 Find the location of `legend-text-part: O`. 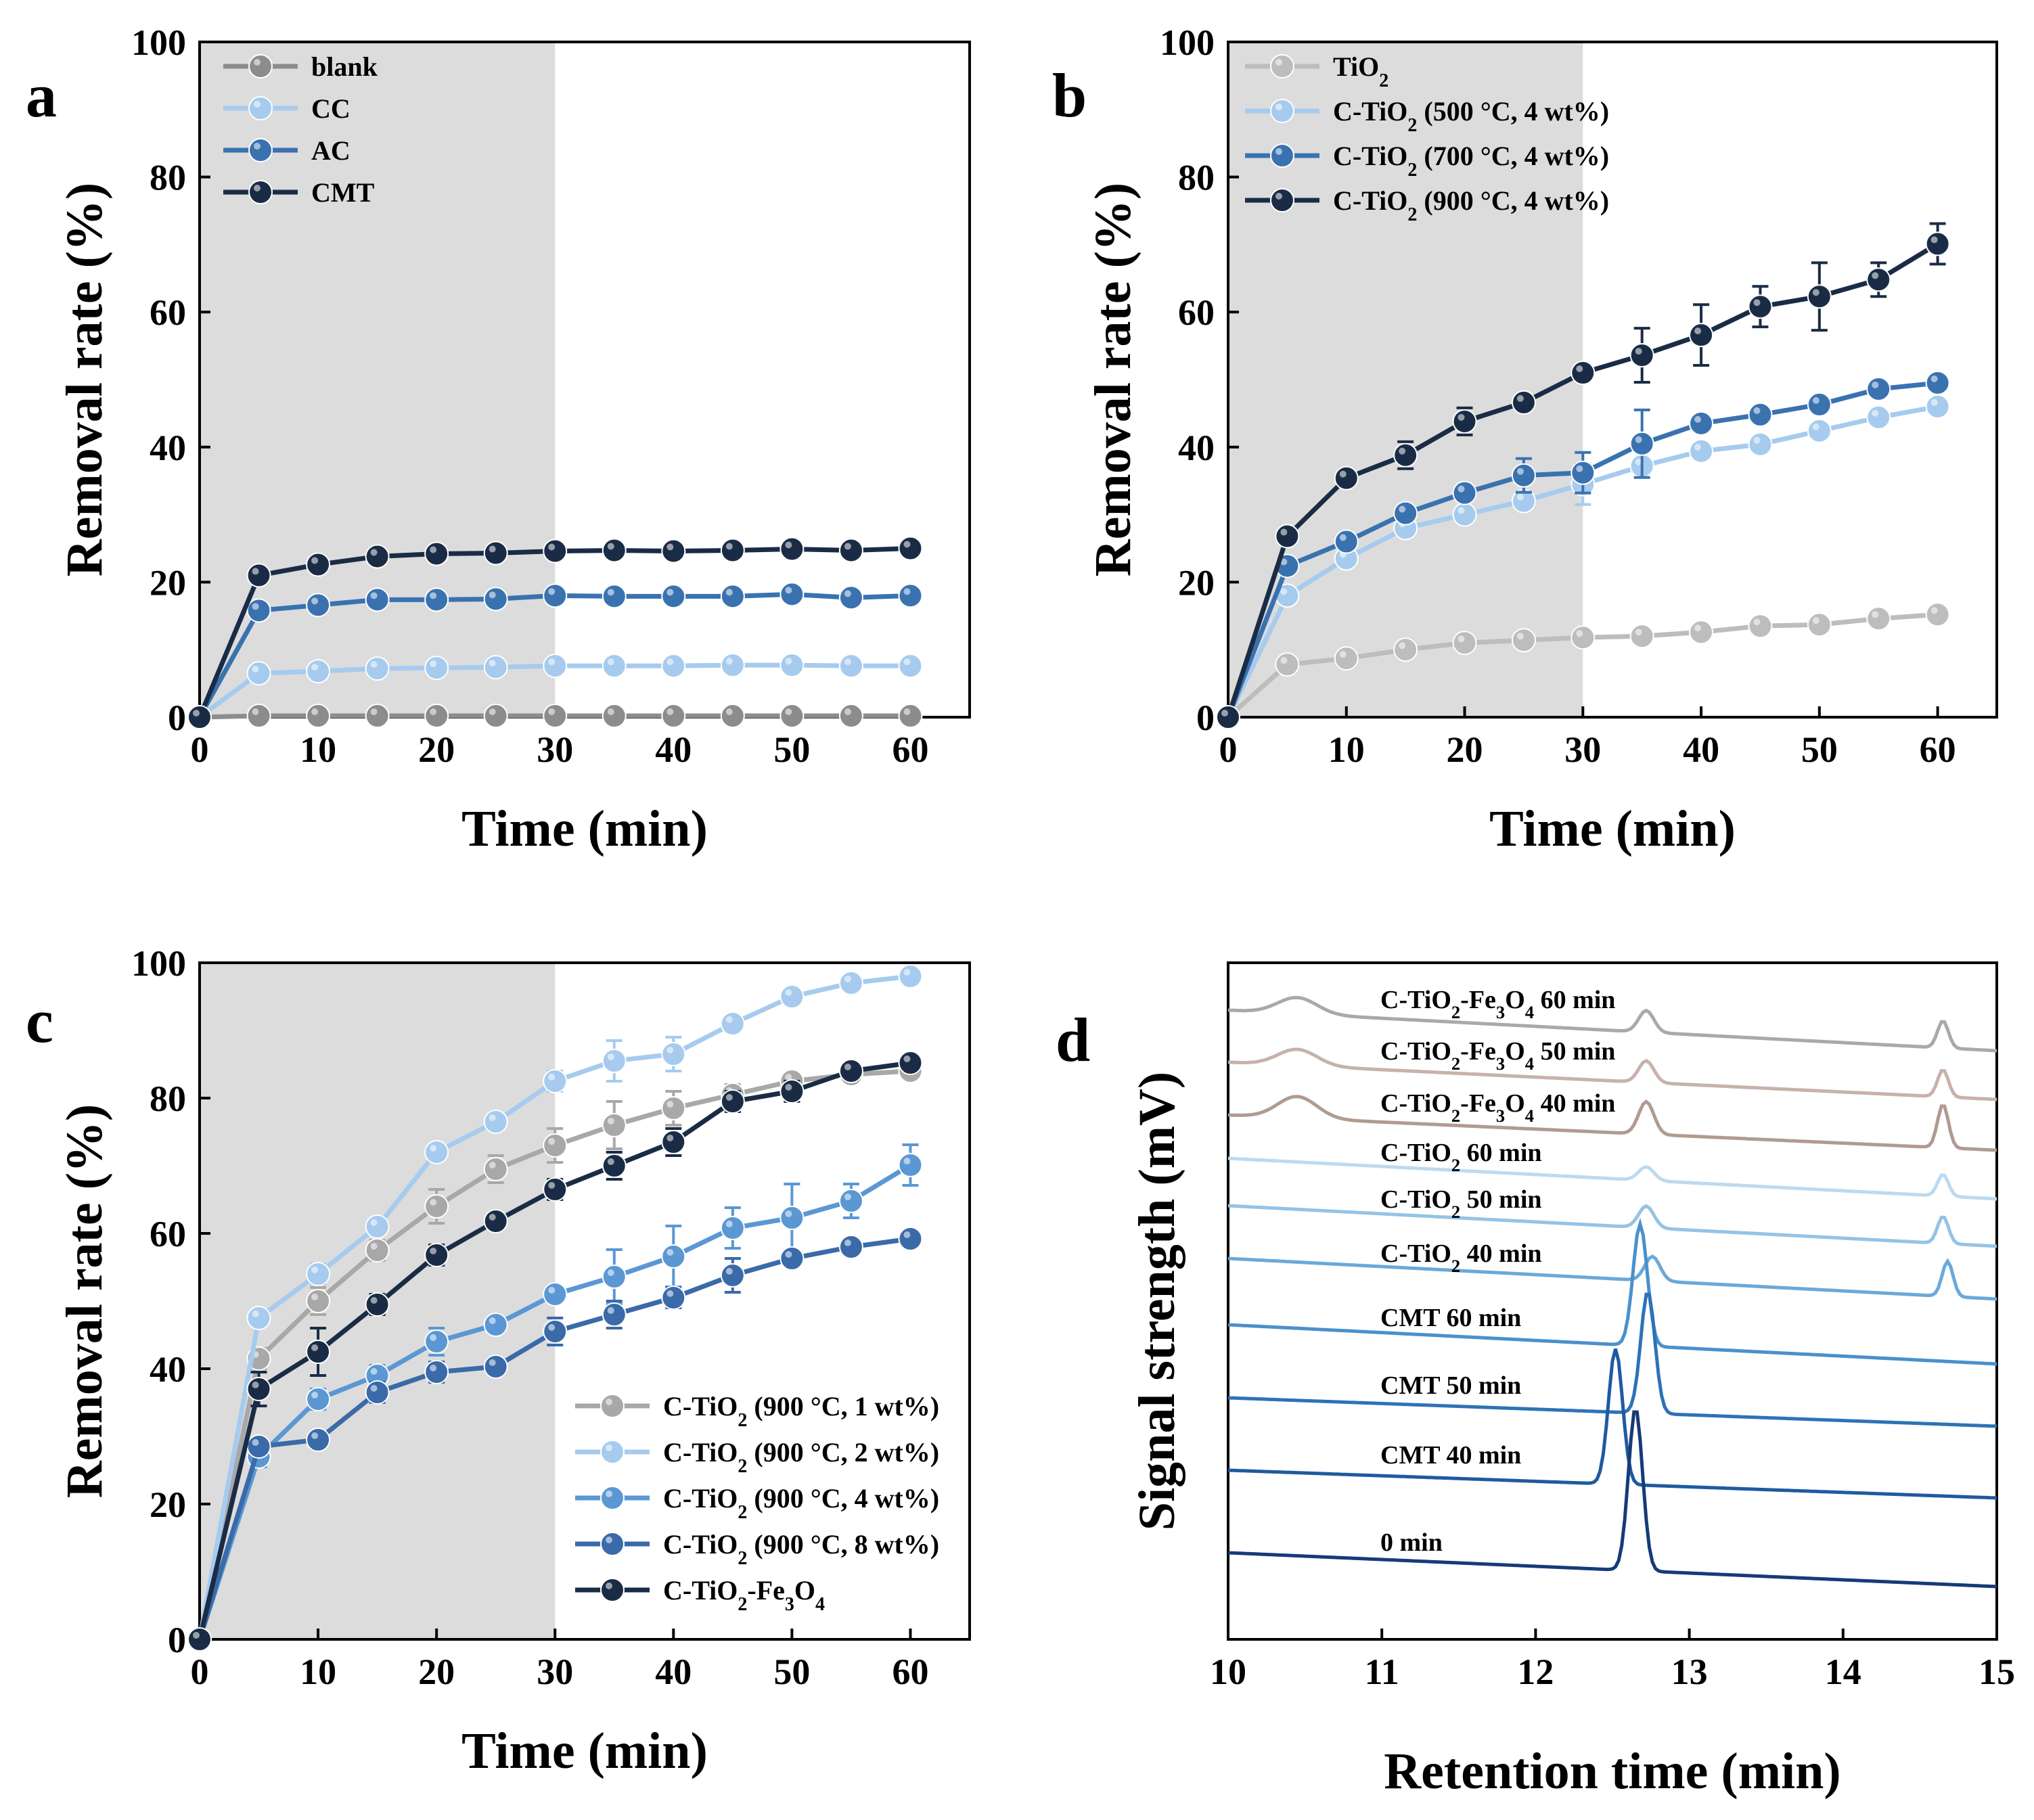

legend-text-part: O is located at coordinates (1515, 1000).